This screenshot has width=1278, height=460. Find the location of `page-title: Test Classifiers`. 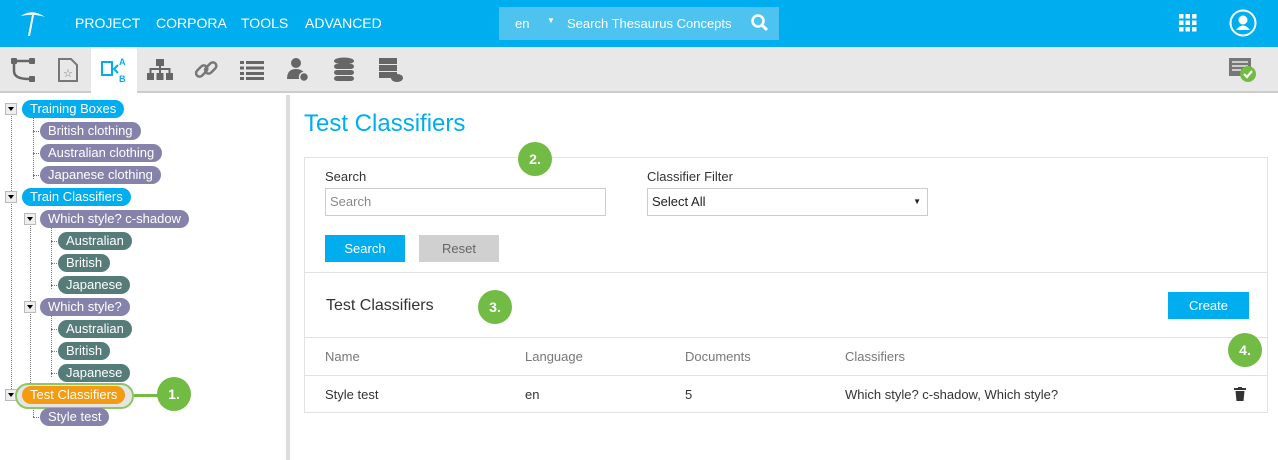

page-title: Test Classifiers is located at coordinates (385, 123).